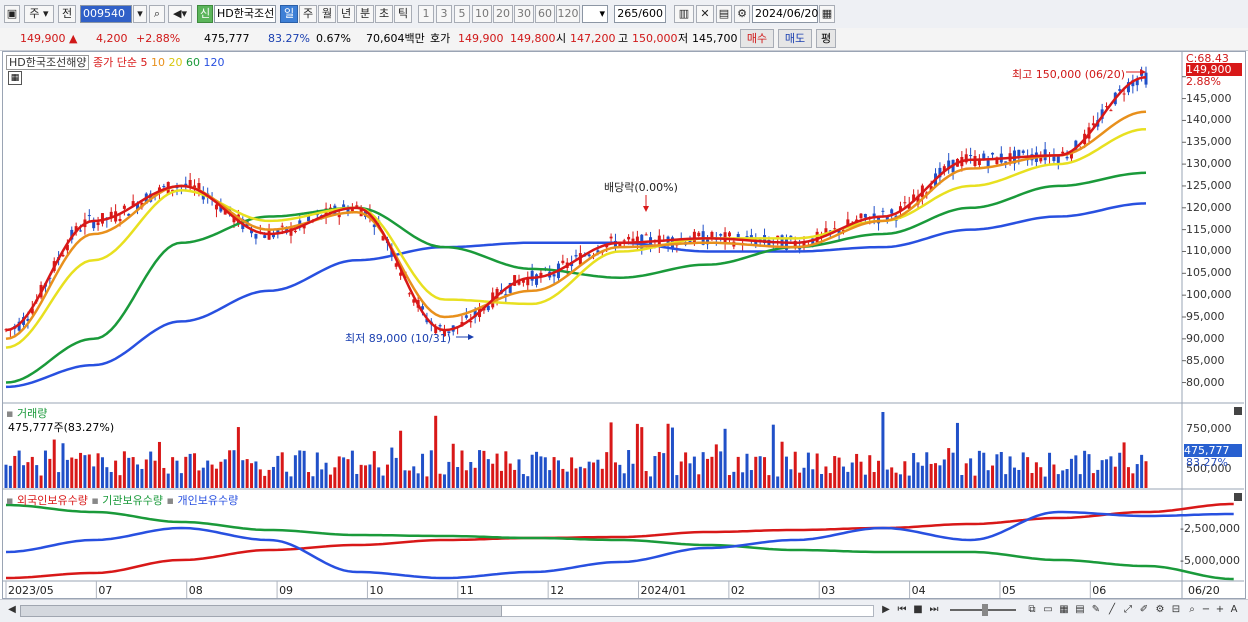 Image resolution: width=1248 pixels, height=622 pixels. I want to click on price-value: 149,900, so click(43, 38).